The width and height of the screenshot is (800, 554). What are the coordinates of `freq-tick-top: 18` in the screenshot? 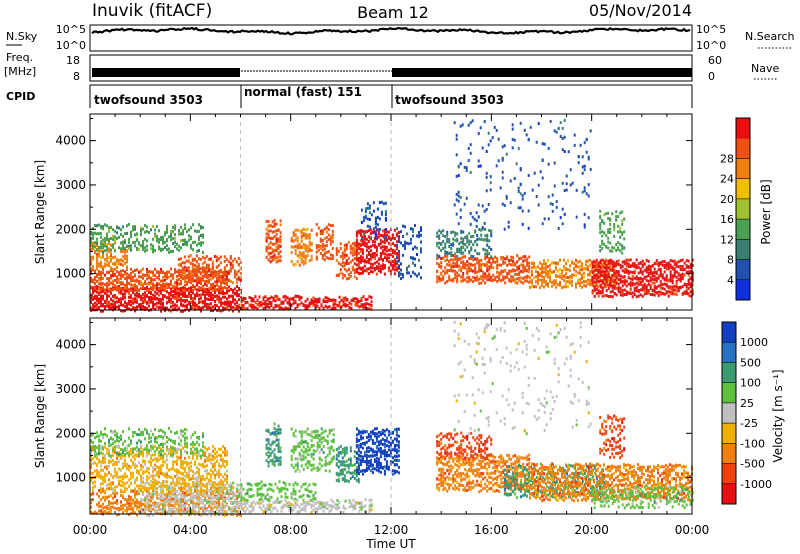 It's located at (73, 60).